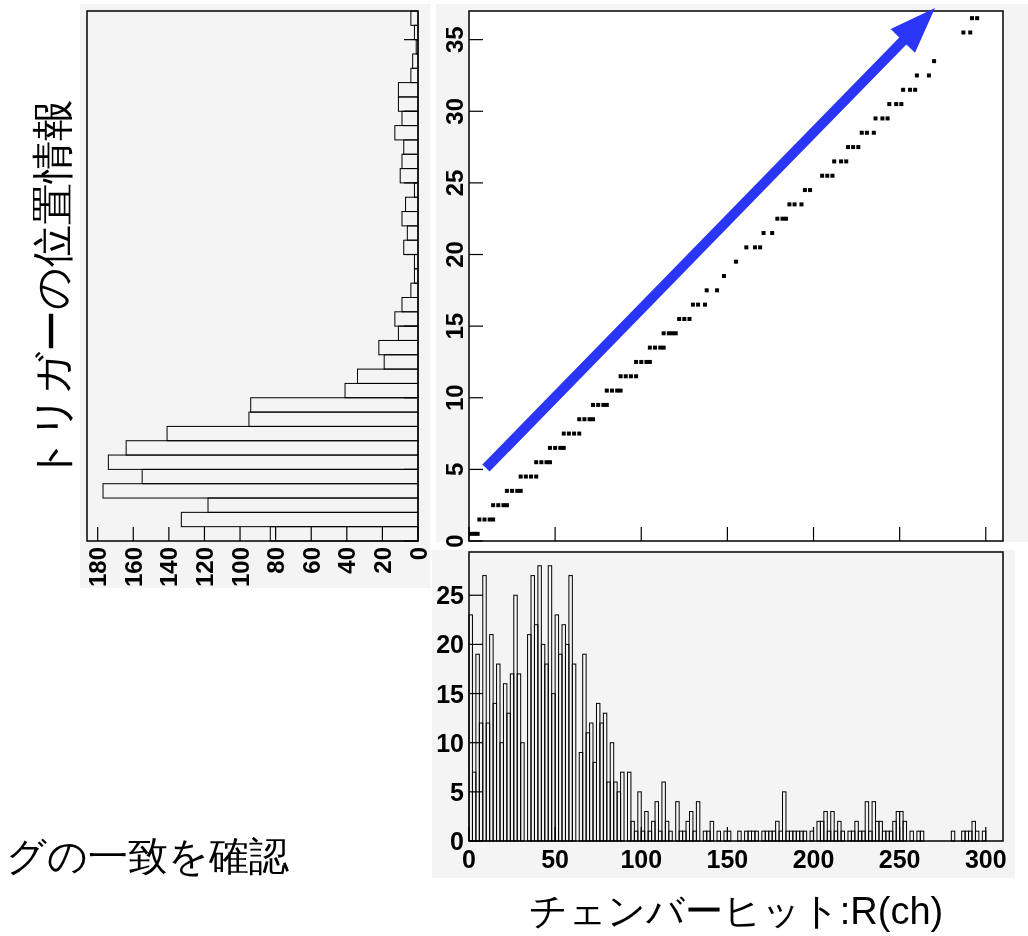 This screenshot has height=936, width=1028. What do you see at coordinates (813, 859) in the screenshot?
I see `x-tick-label: 200` at bounding box center [813, 859].